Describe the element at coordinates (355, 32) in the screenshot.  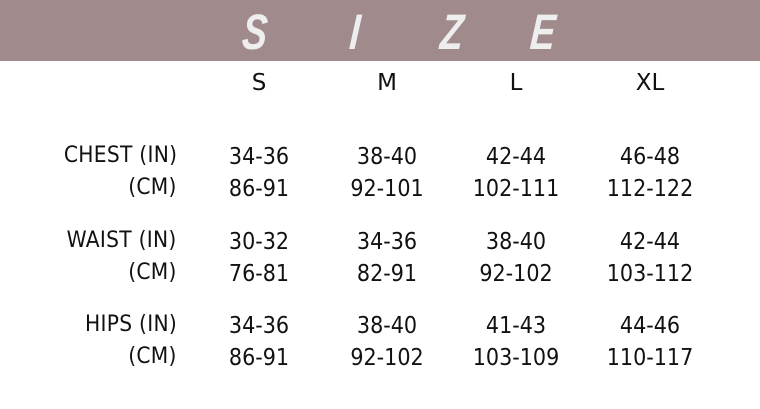
I see `banner-letter: I` at that location.